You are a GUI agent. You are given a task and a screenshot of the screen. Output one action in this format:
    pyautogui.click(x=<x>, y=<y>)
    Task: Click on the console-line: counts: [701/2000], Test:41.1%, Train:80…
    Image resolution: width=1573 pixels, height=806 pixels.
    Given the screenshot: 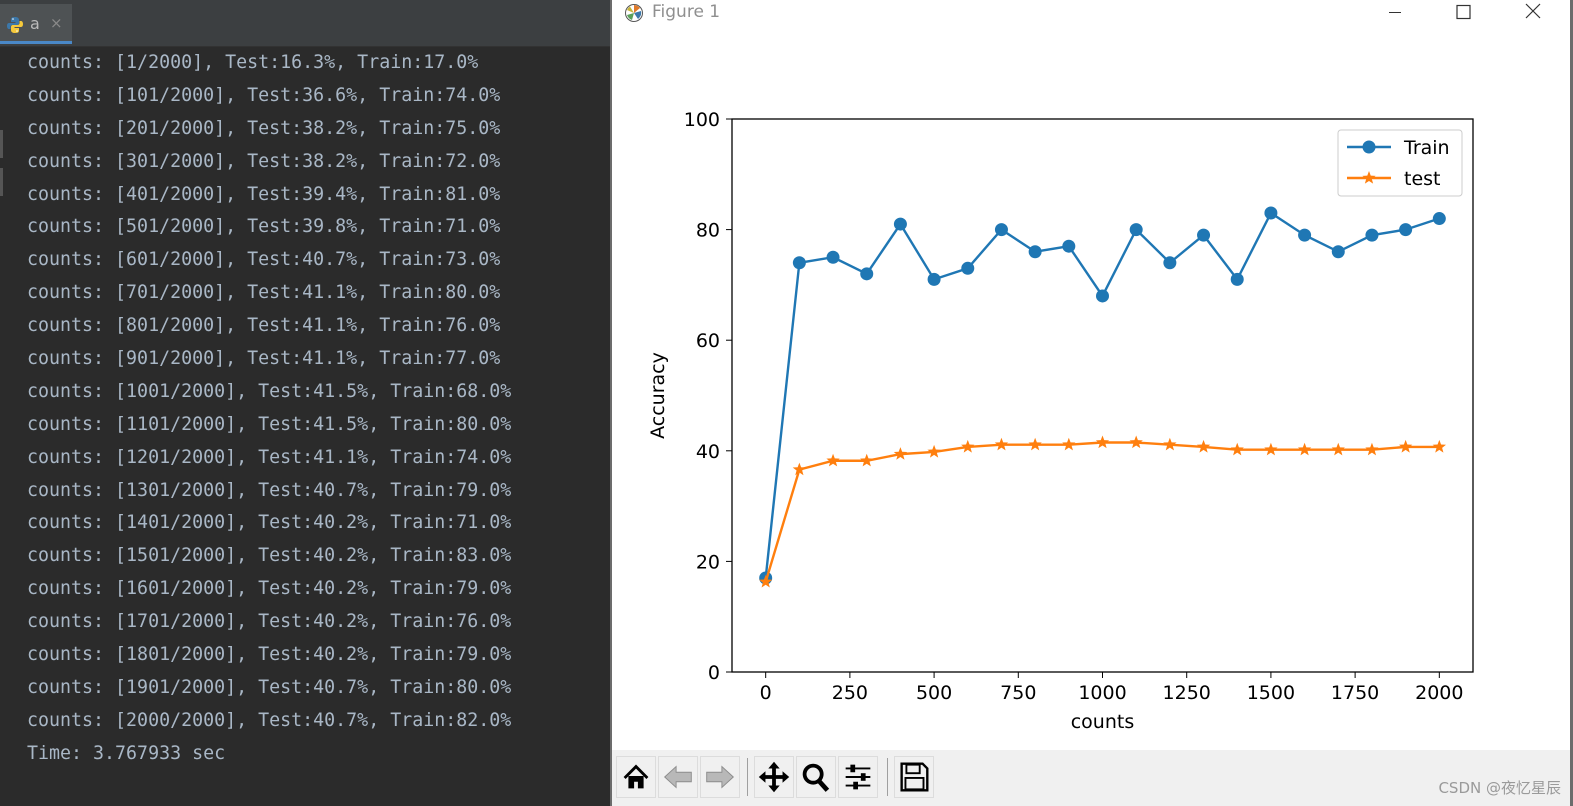 What is the action you would take?
    pyautogui.click(x=264, y=293)
    